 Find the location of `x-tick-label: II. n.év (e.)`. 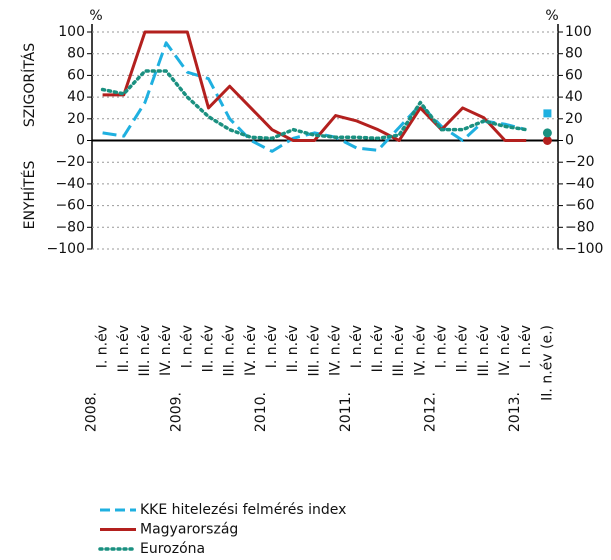

x-tick-label: II. n.év (e.) is located at coordinates (547, 363).